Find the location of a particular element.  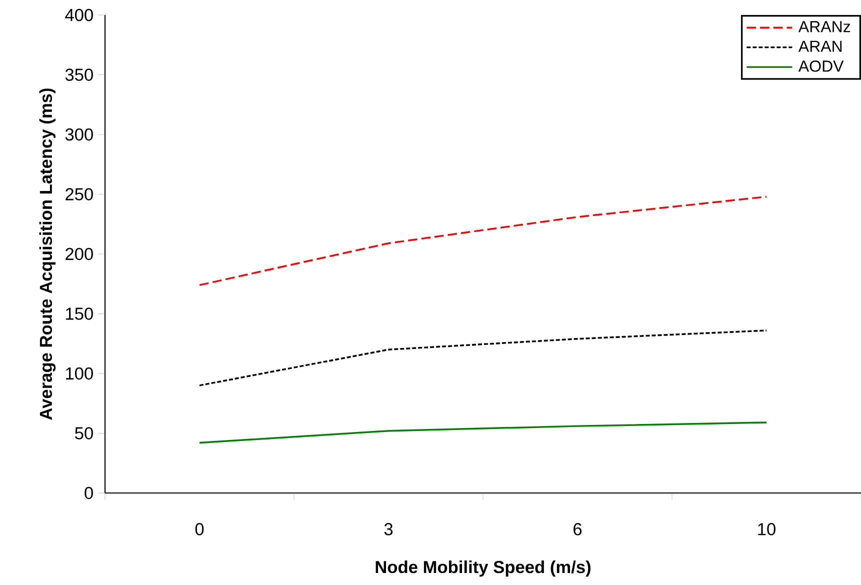

y-tick-label: 350 is located at coordinates (79, 74).